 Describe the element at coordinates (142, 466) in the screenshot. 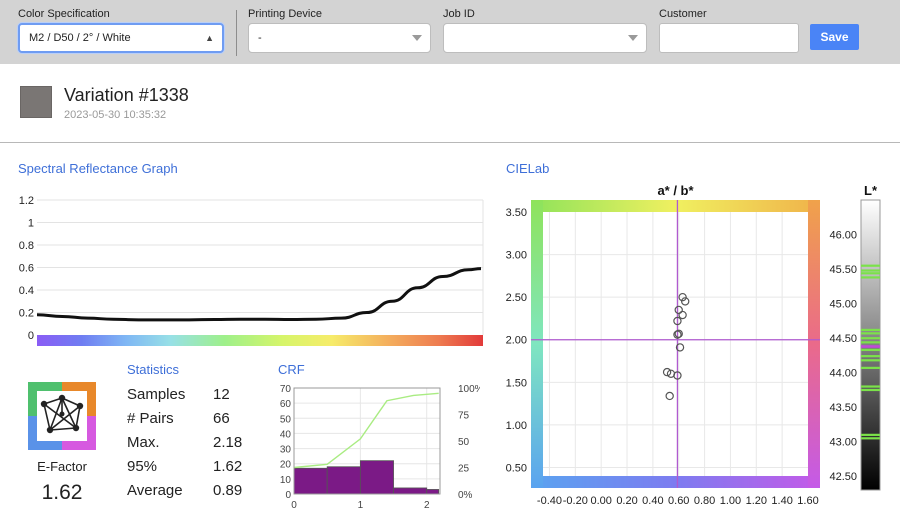

I see `stat-label: 95%` at that location.